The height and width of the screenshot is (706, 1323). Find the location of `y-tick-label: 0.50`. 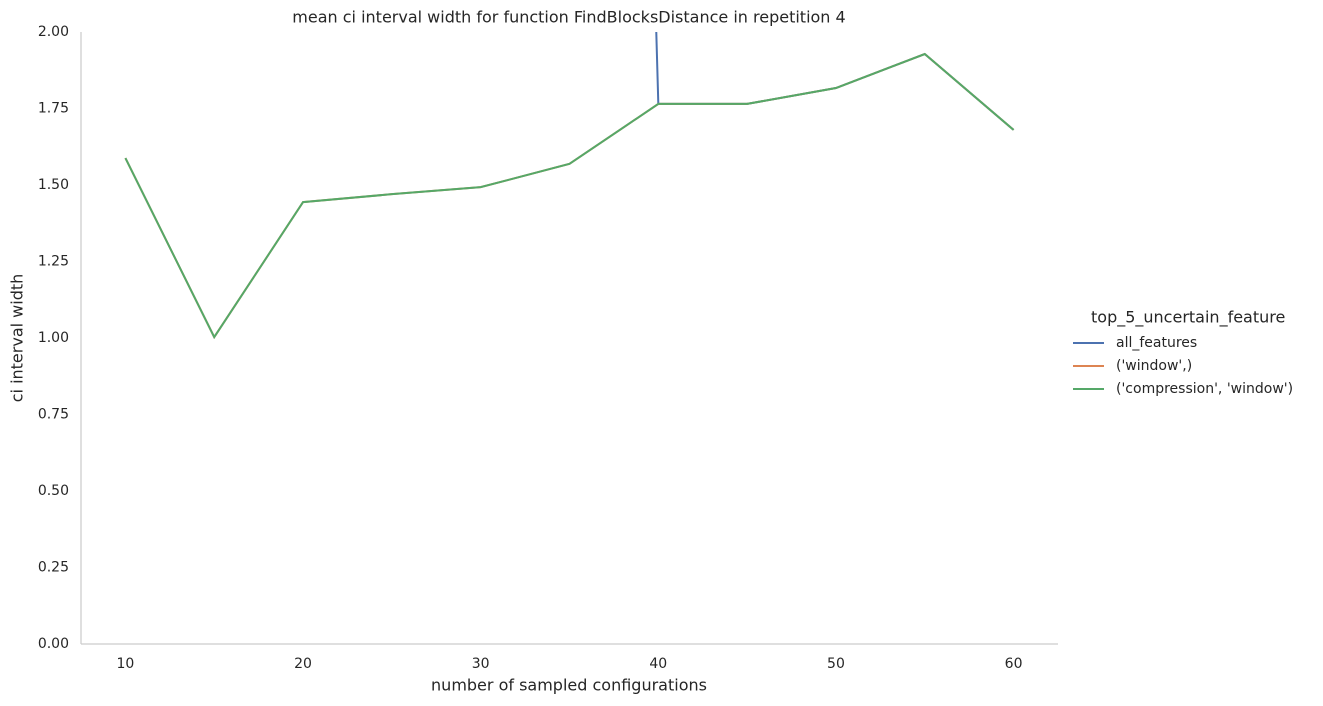

y-tick-label: 0.50 is located at coordinates (53, 491).